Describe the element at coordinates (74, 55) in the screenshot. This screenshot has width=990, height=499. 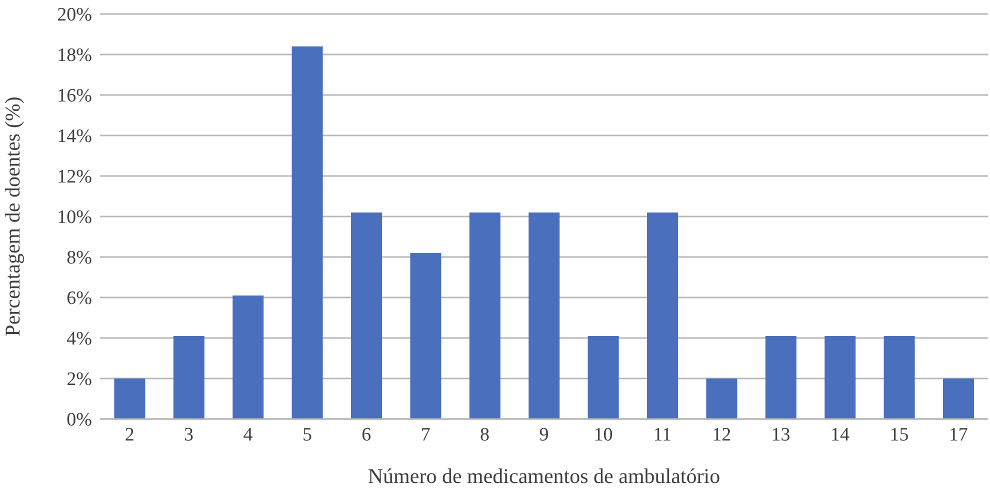
I see `y-tick-label: 18%` at that location.